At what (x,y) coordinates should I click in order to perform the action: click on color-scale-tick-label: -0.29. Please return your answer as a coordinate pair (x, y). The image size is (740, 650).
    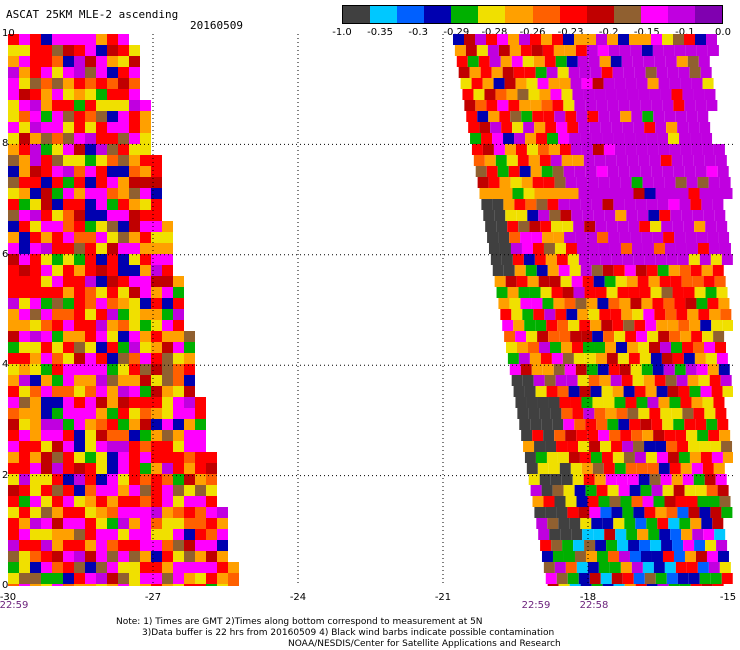
    Looking at the image, I should click on (456, 32).